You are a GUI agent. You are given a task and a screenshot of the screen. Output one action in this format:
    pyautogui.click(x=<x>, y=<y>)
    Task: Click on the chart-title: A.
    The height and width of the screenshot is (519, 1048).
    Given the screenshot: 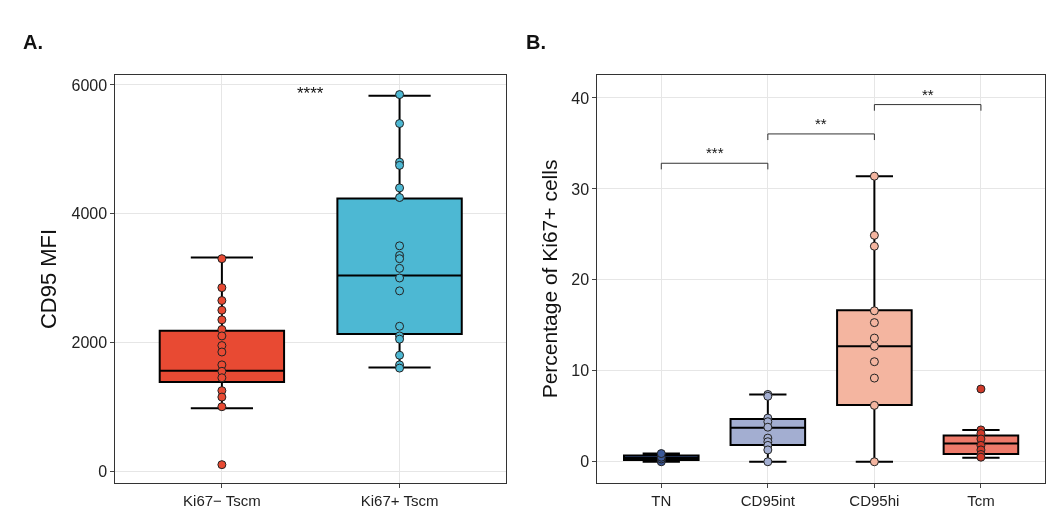 What is the action you would take?
    pyautogui.click(x=33, y=42)
    